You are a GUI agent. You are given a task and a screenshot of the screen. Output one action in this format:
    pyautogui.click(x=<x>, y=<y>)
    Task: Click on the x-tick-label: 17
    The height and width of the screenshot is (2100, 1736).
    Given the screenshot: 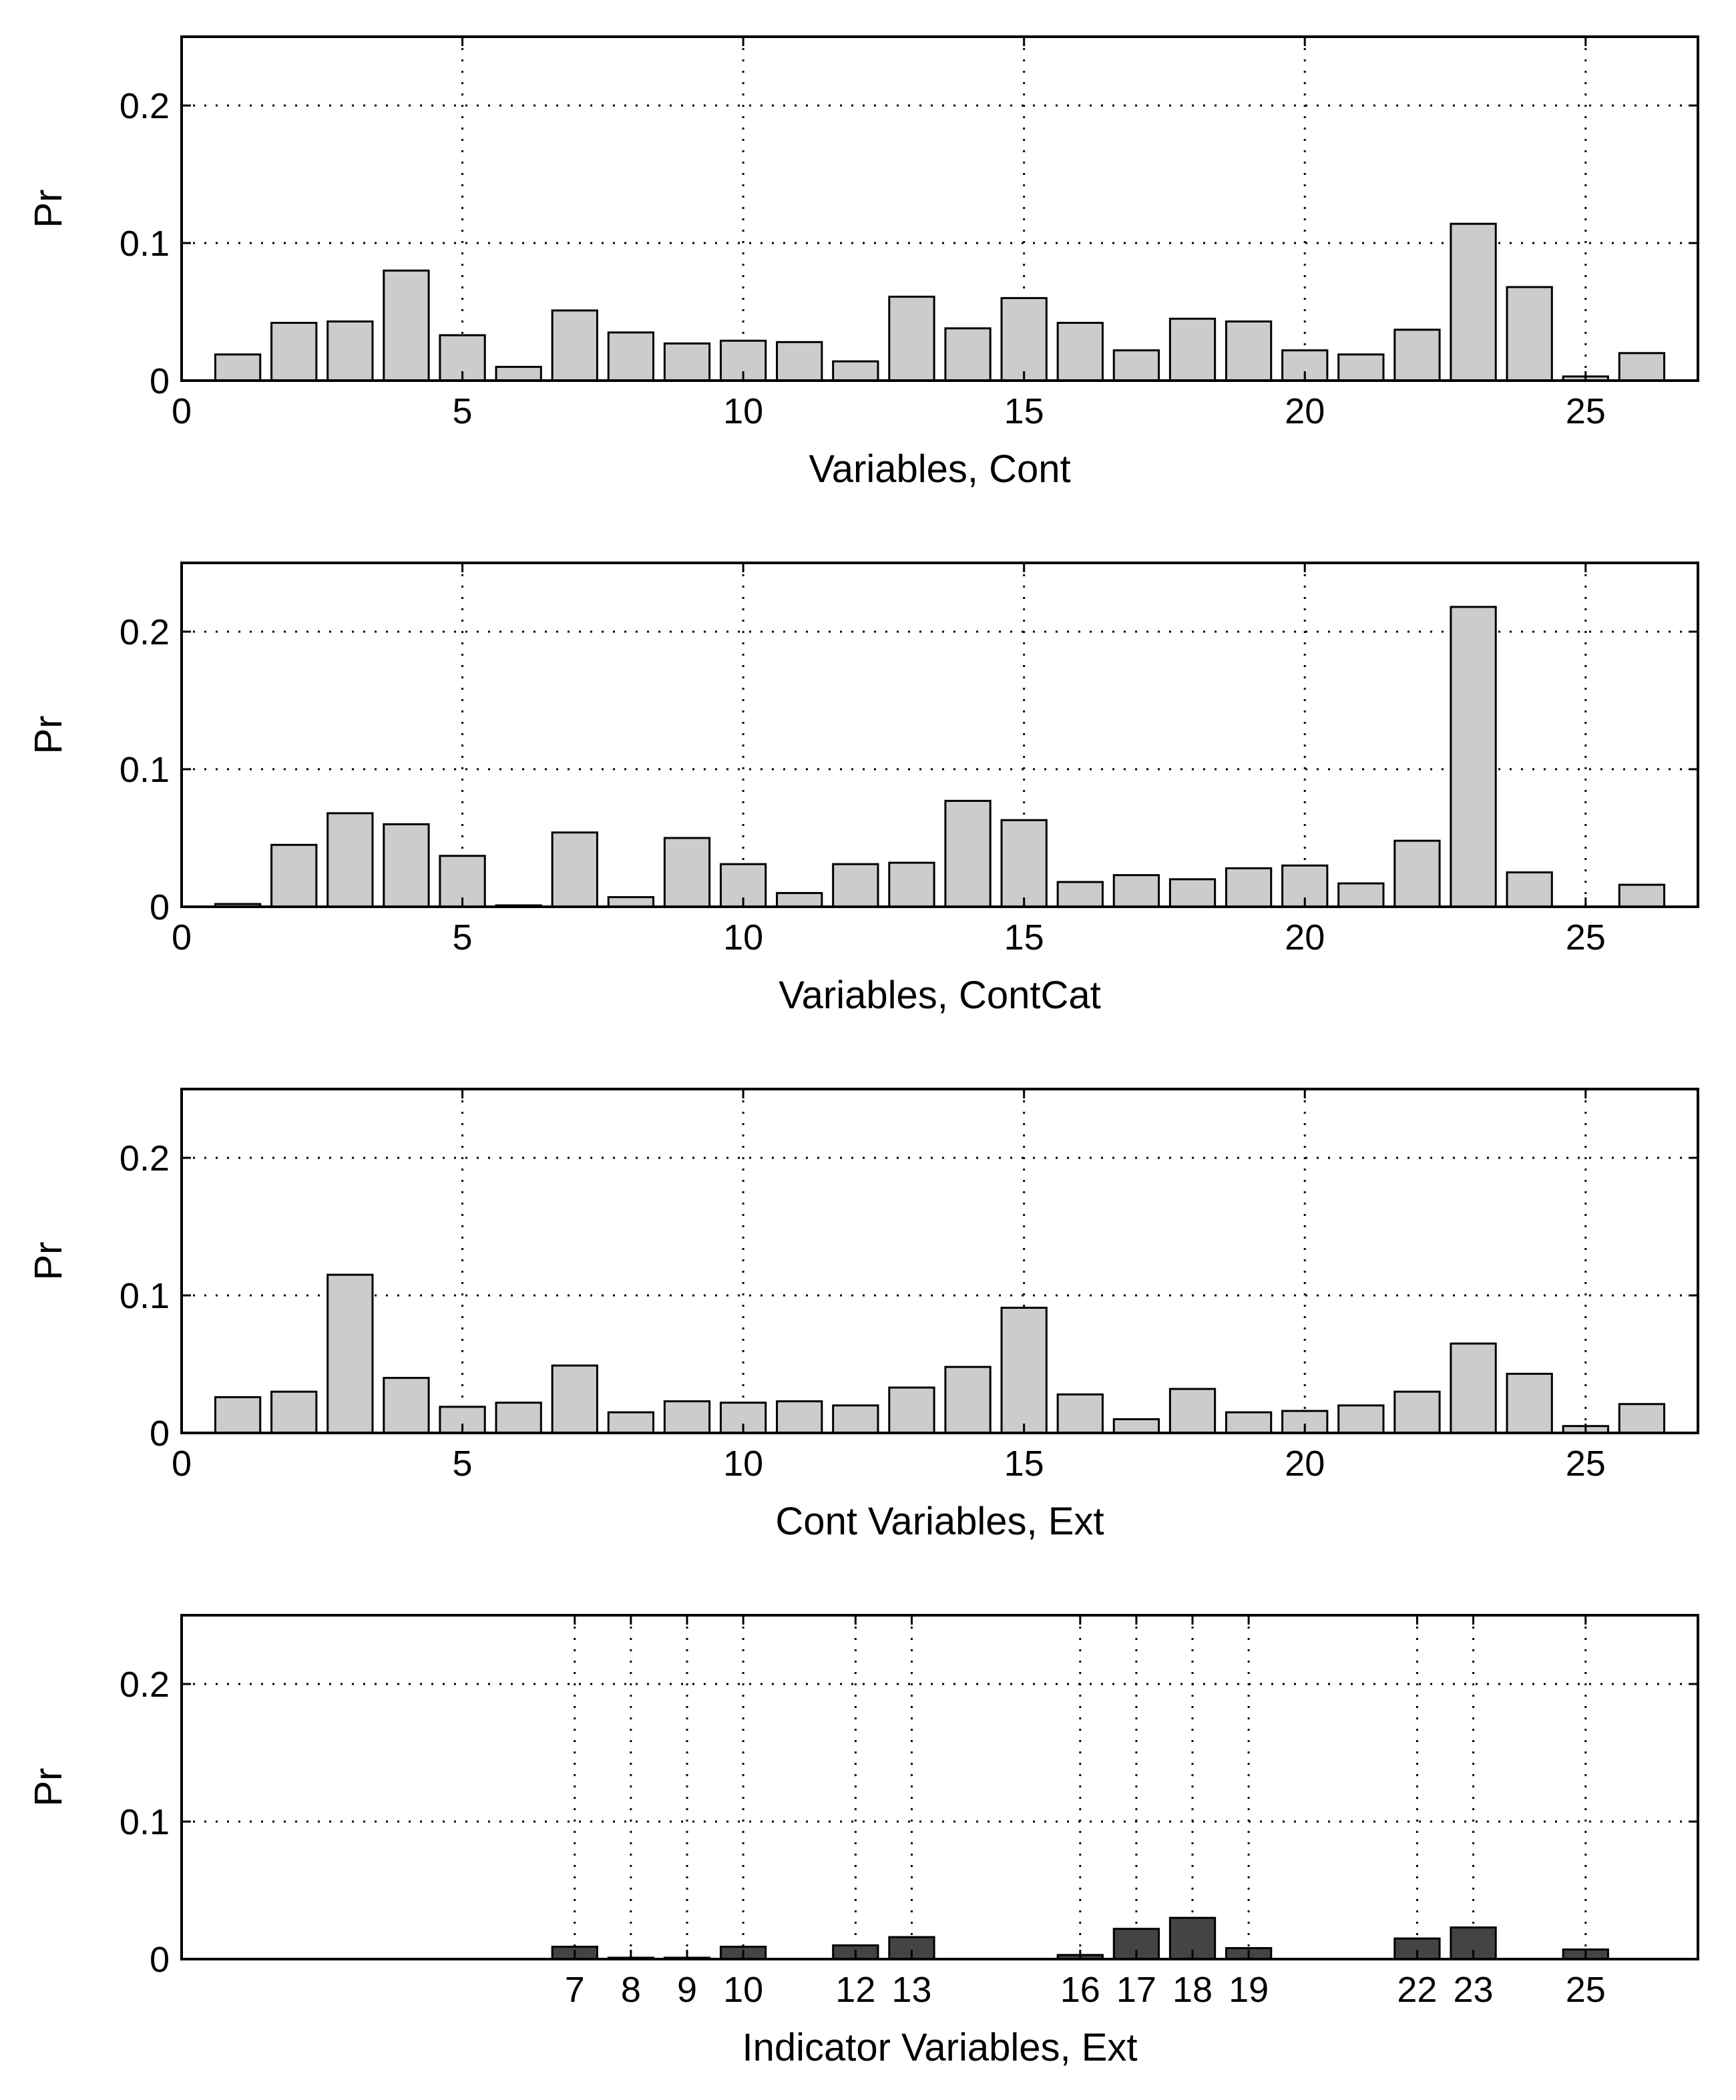 What is the action you would take?
    pyautogui.click(x=1136, y=1990)
    